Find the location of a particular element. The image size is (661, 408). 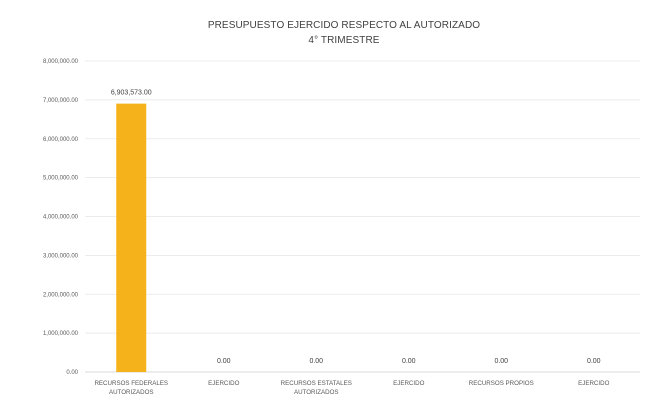

y-tick-label: 2,000,000.00 is located at coordinates (61, 295).